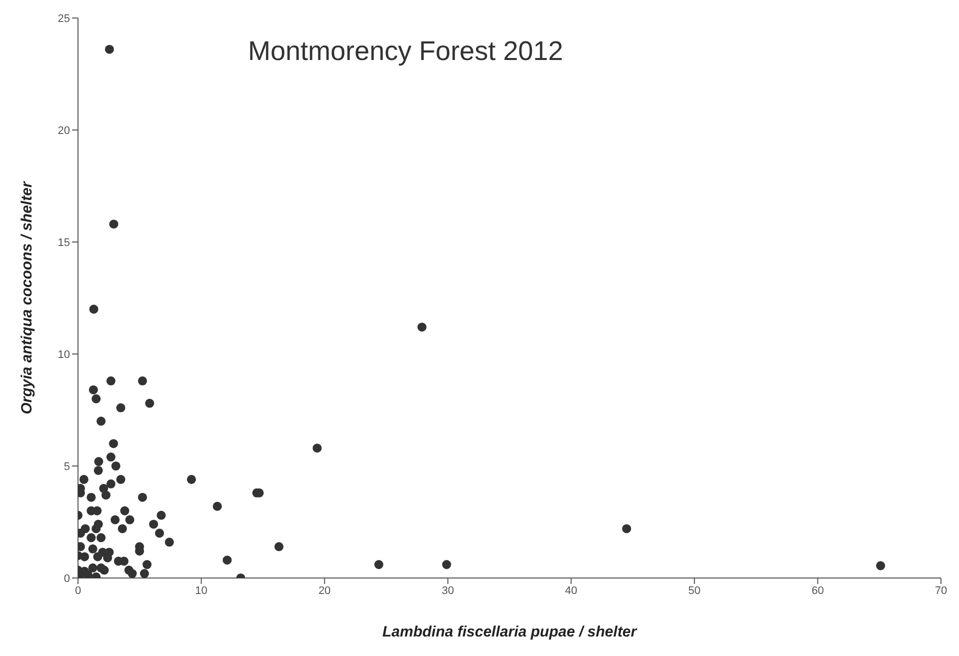  I want to click on x-tick-label: 30, so click(448, 590).